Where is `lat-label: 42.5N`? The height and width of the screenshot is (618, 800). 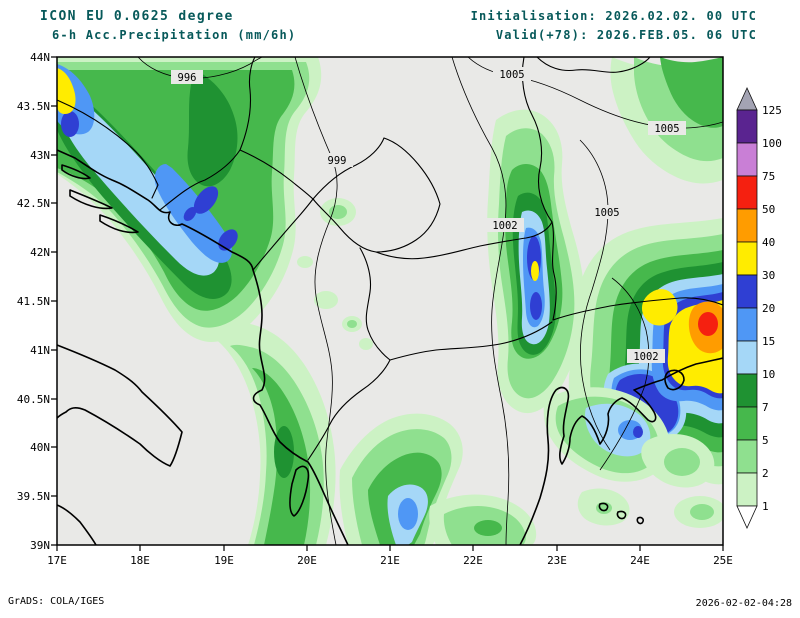 lat-label: 42.5N is located at coordinates (33, 203).